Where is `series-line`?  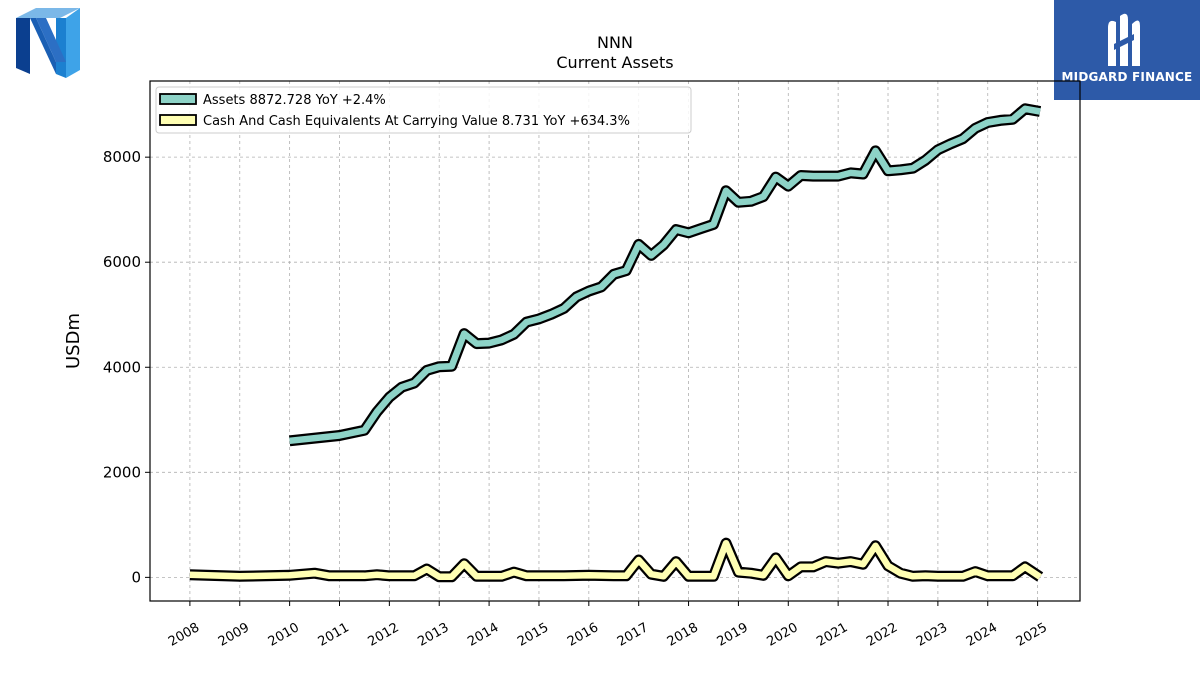
series-line is located at coordinates (615, 560).